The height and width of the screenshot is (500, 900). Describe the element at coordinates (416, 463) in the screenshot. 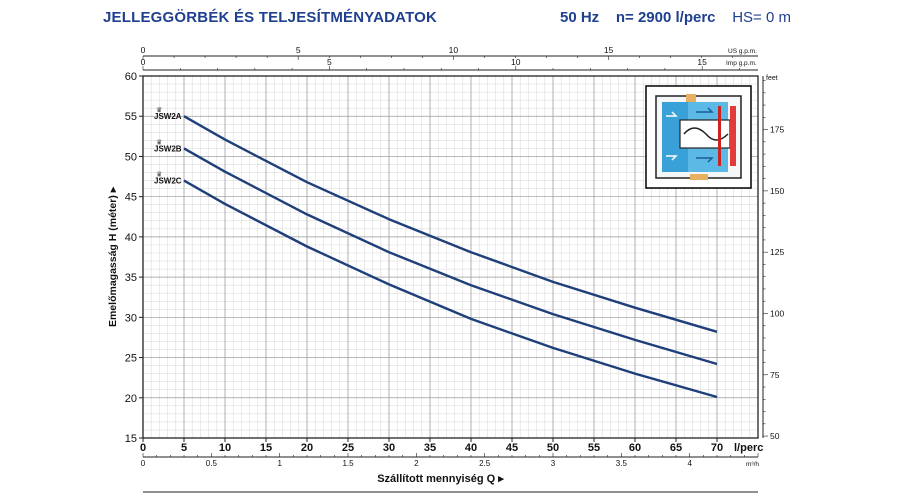

I see `m3h-tick-label: 2` at that location.